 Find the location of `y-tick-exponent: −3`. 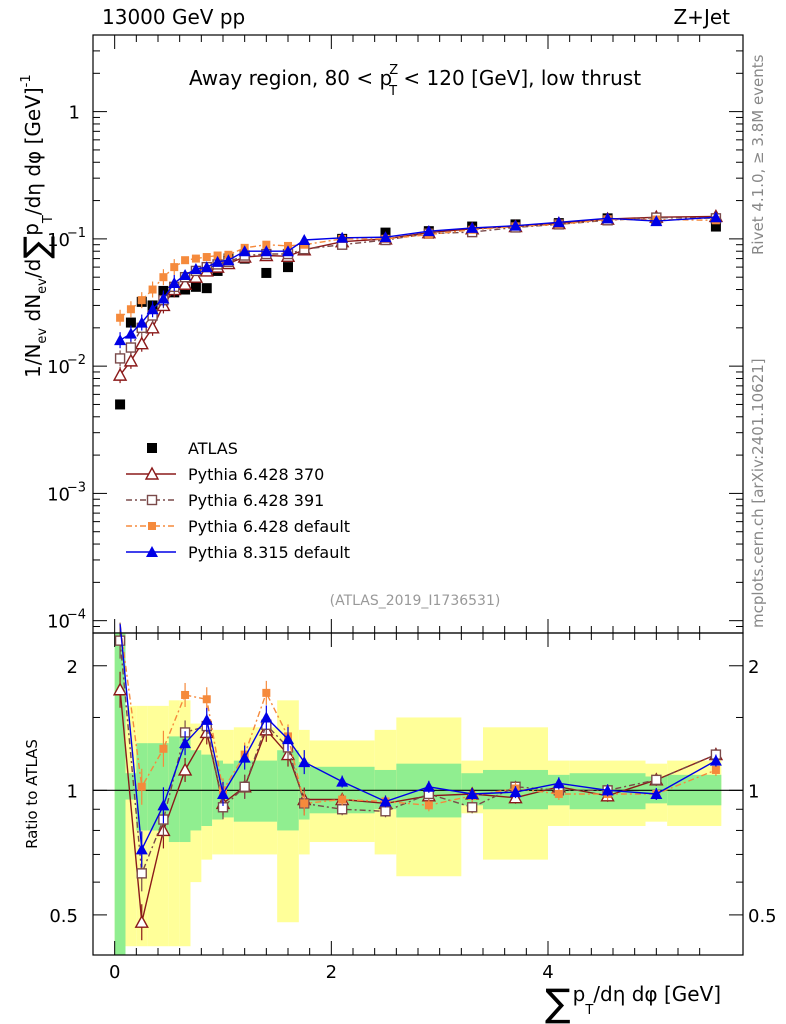

y-tick-exponent: −3 is located at coordinates (76, 487).